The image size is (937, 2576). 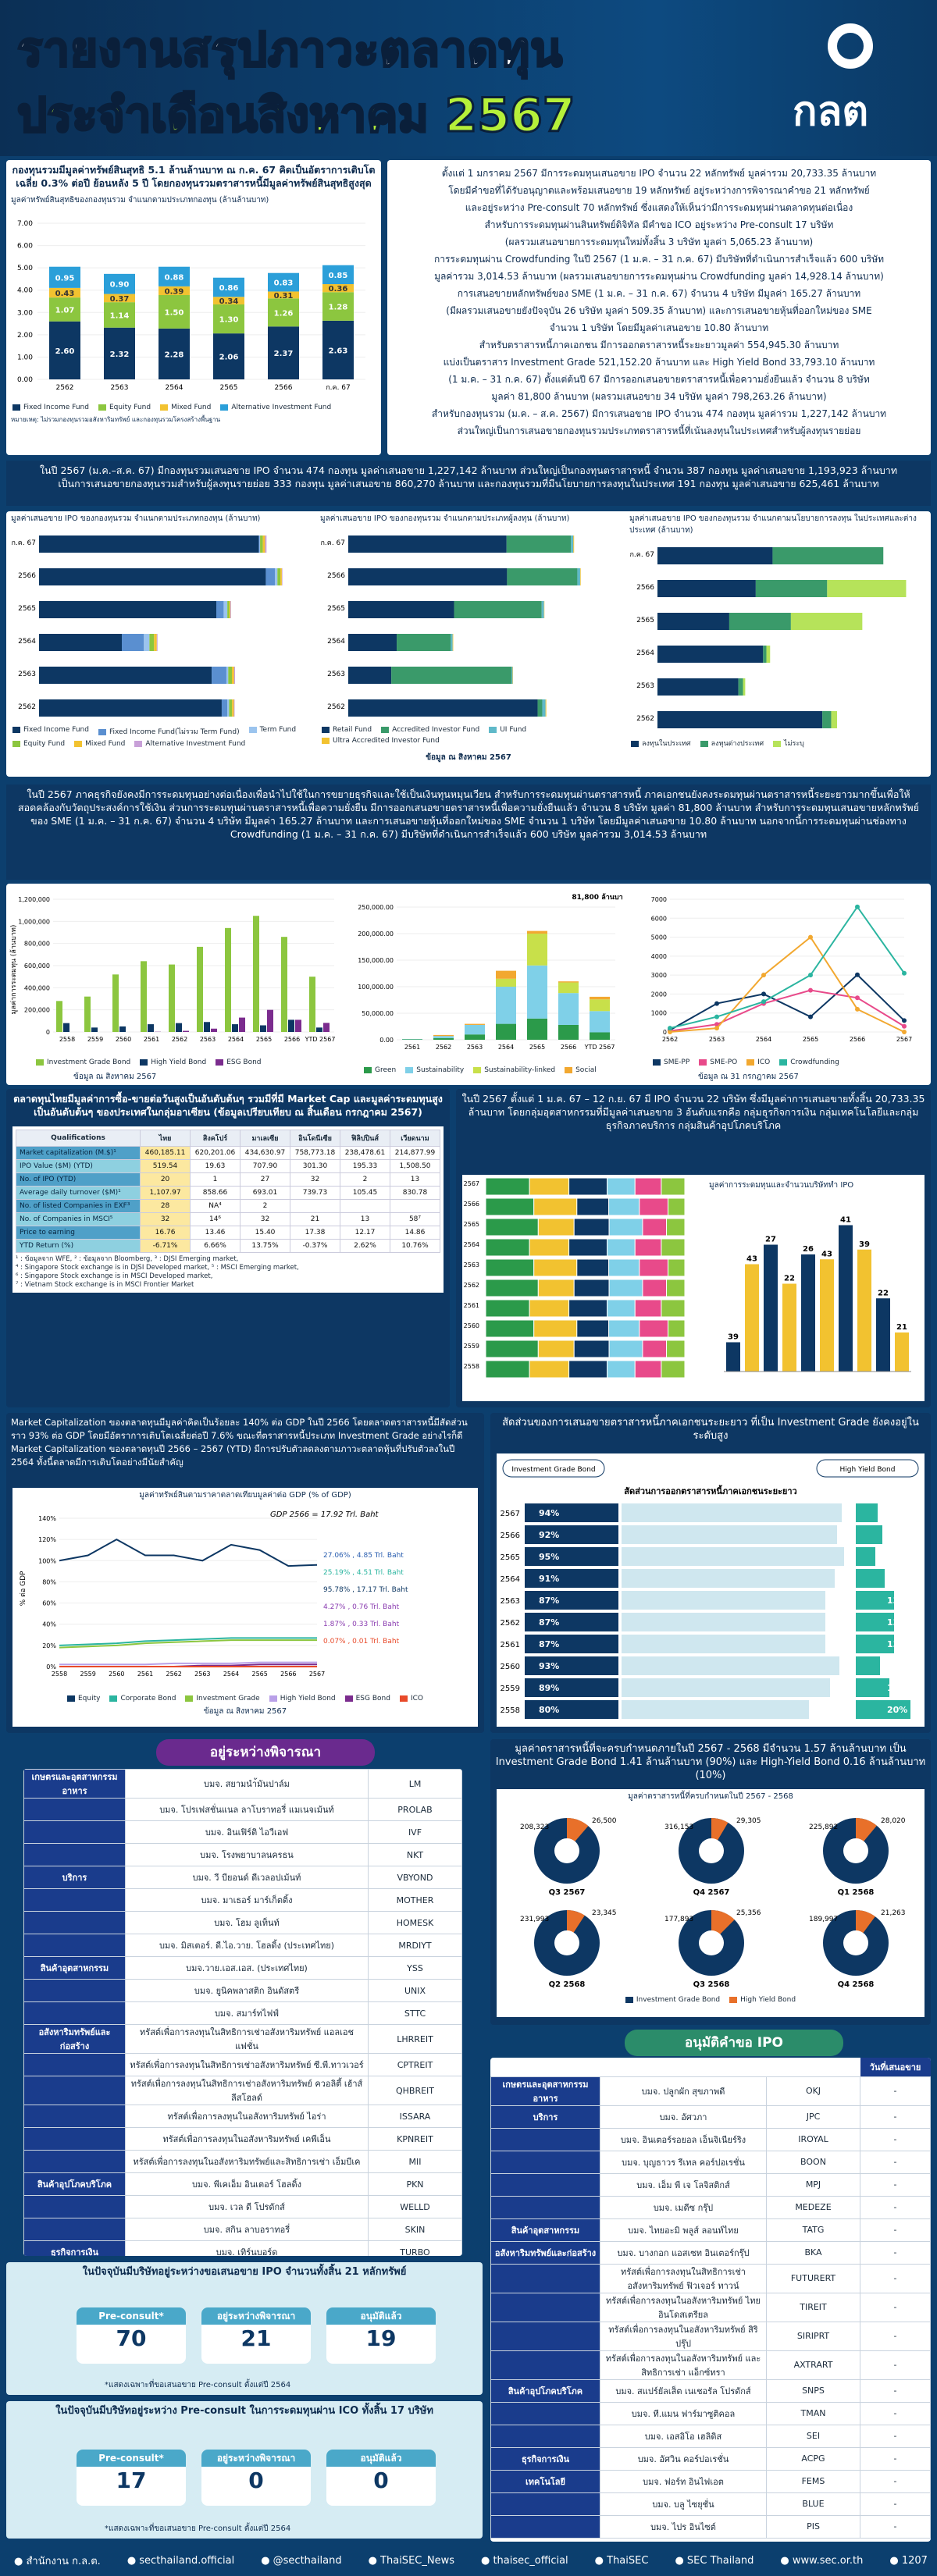 I want to click on table-cell: LHRREIT, so click(x=415, y=2039).